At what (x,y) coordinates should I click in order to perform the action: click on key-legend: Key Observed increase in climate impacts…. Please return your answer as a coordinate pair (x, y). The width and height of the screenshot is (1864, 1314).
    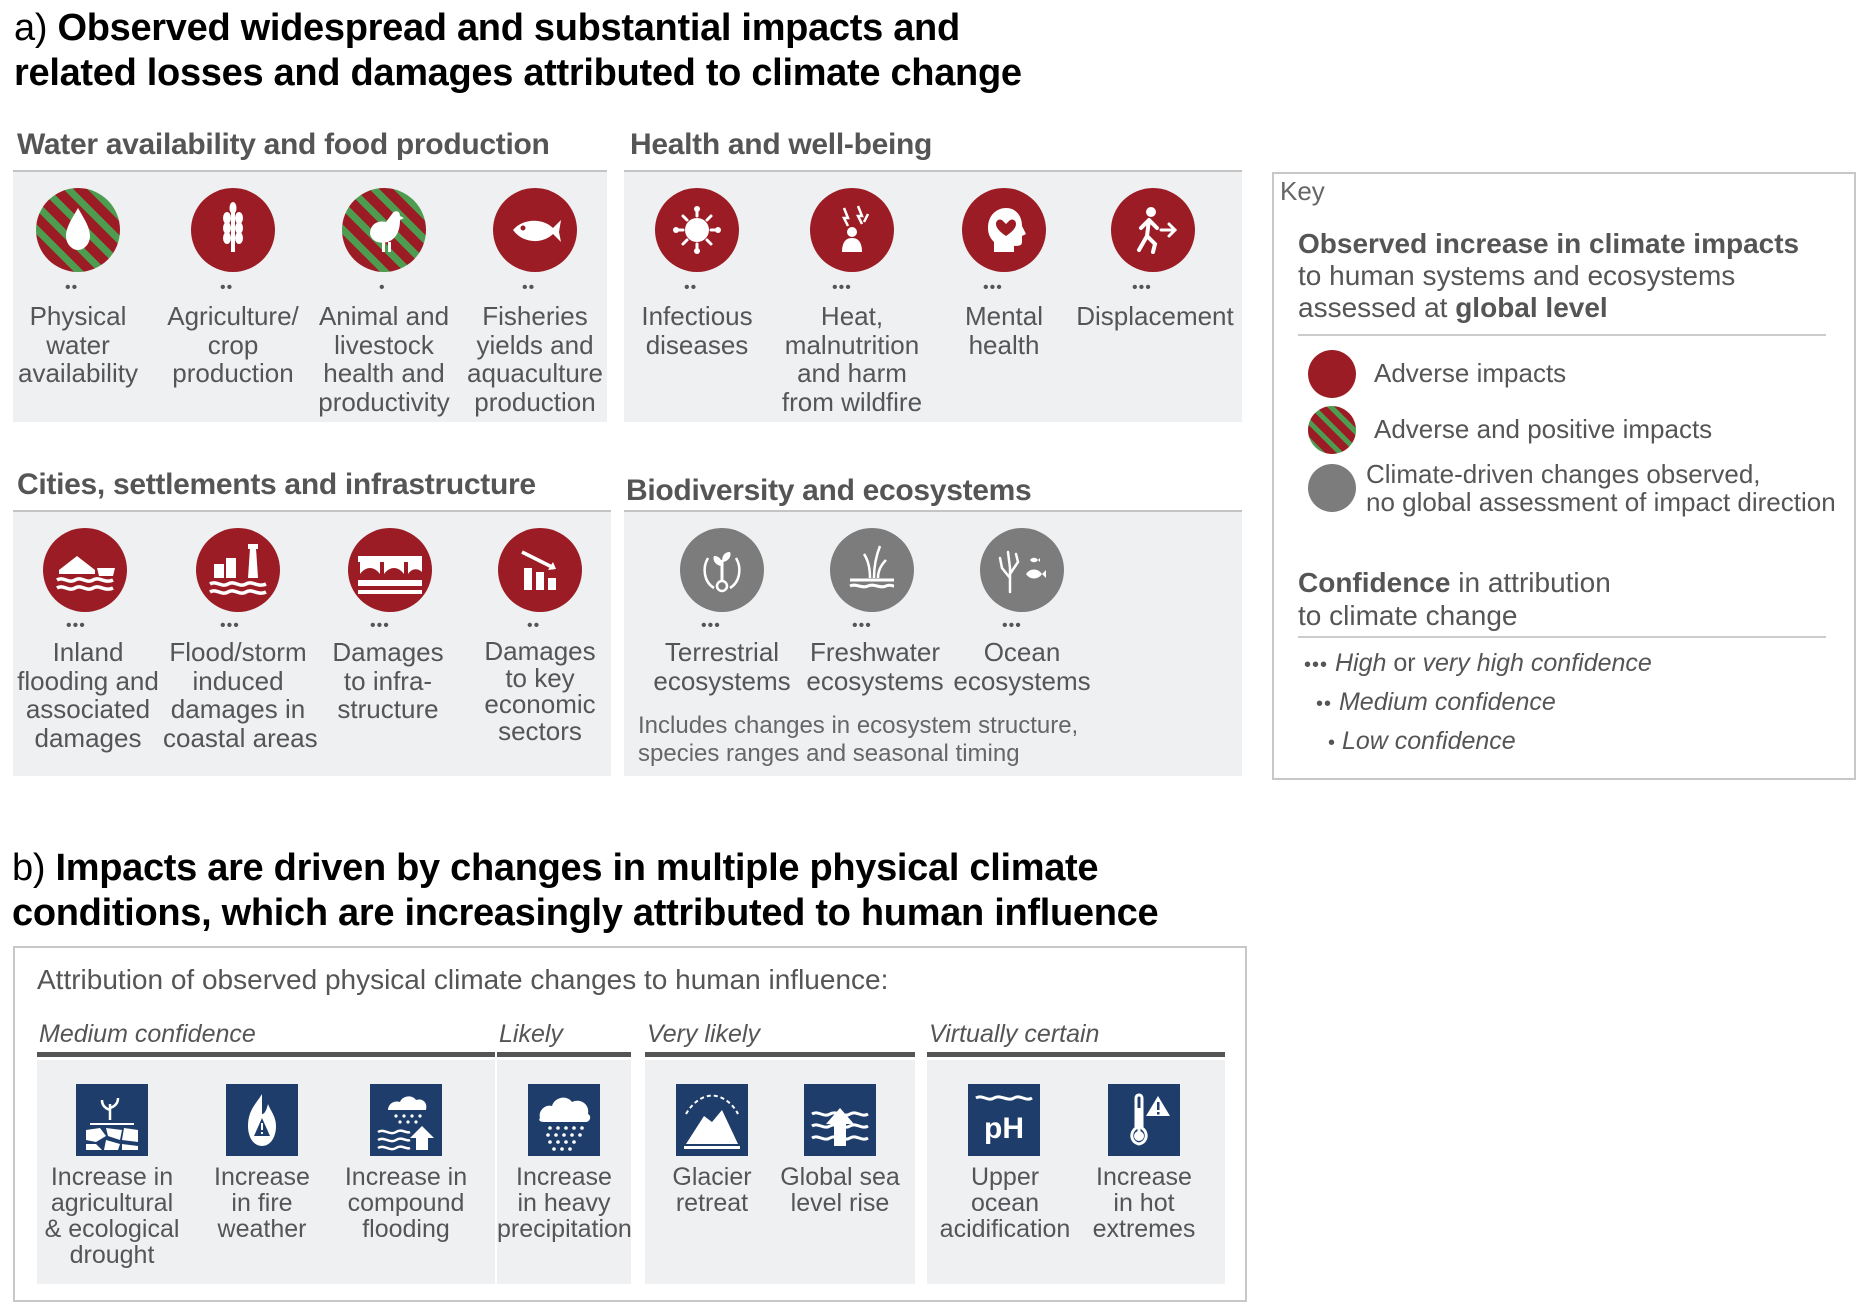
    Looking at the image, I should click on (1564, 476).